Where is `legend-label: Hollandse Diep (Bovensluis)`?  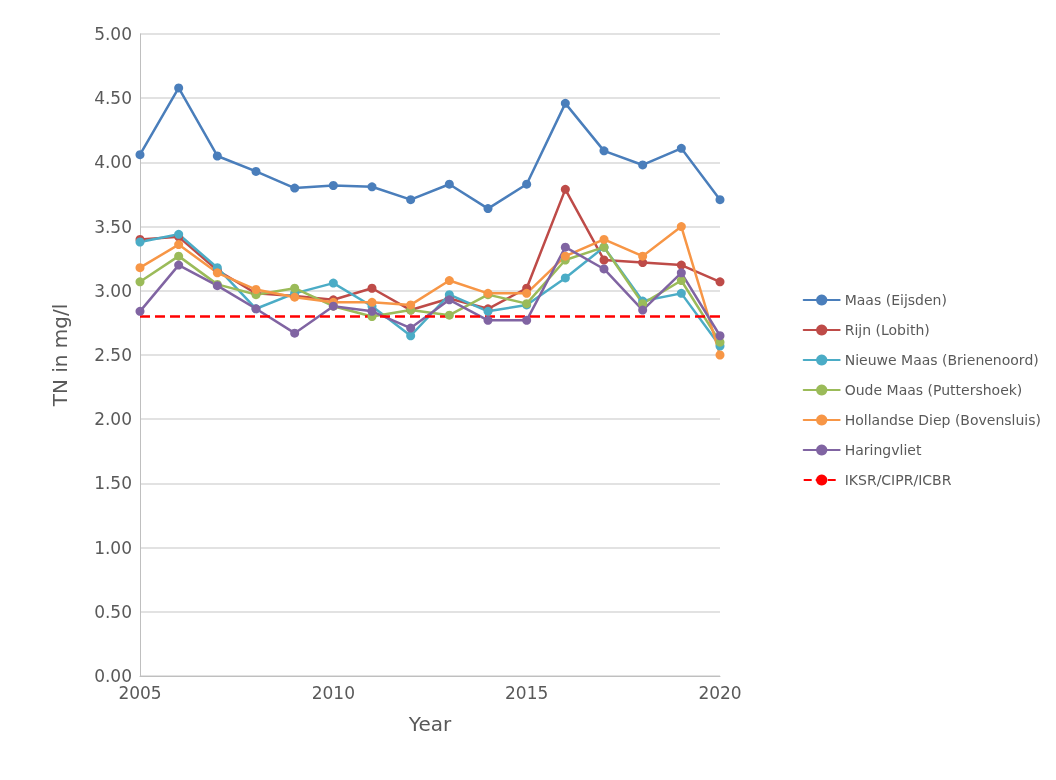
legend-label: Hollandse Diep (Bovensluis) is located at coordinates (942, 420).